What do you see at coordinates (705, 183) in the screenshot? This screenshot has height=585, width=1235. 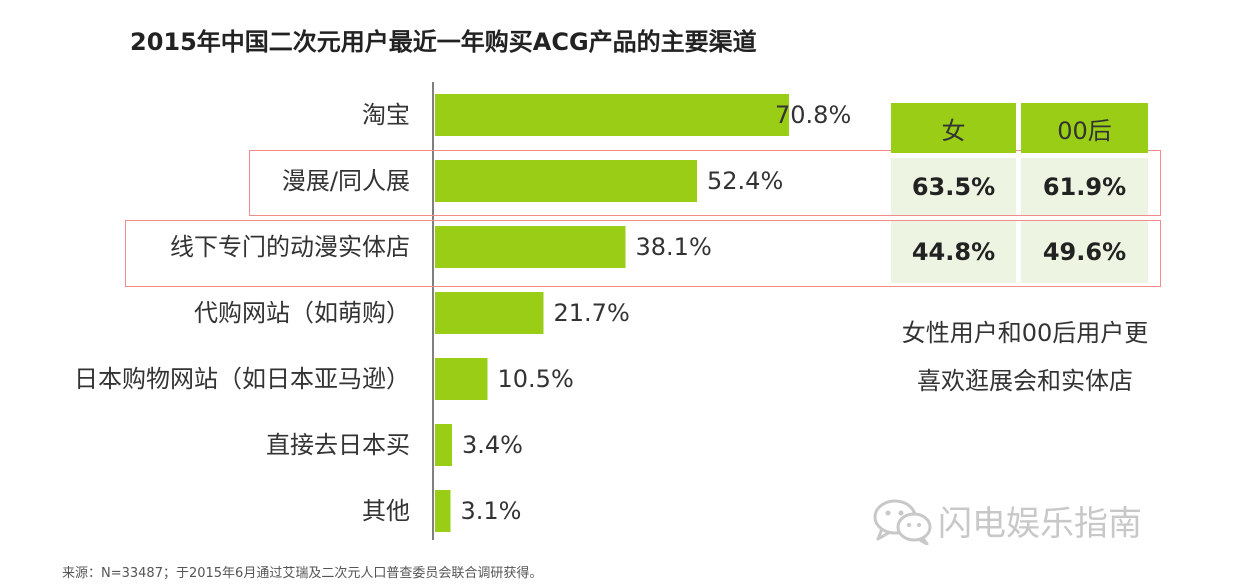 I see `highlight-box-exhibition` at bounding box center [705, 183].